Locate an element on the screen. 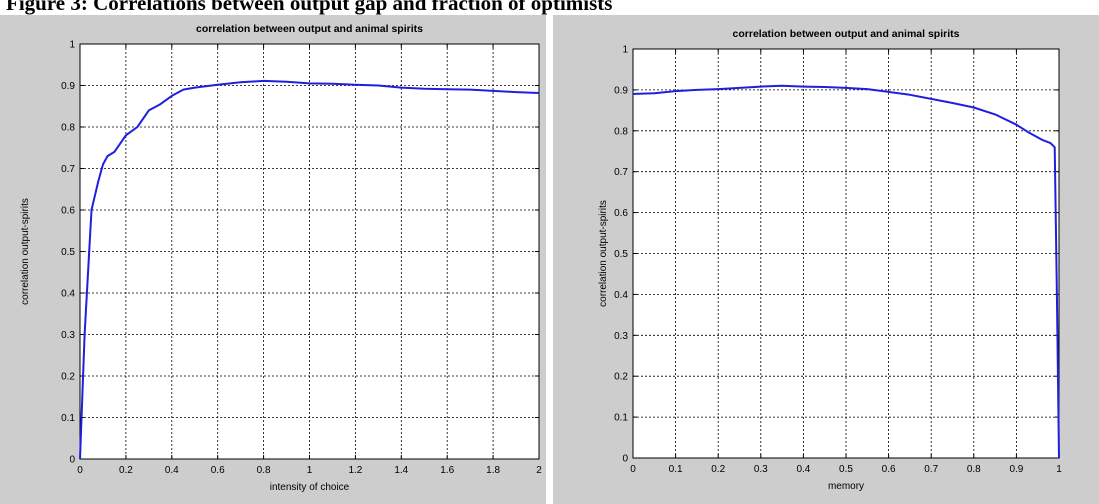 The image size is (1099, 504). x-tick-label: 1.8 is located at coordinates (493, 470).